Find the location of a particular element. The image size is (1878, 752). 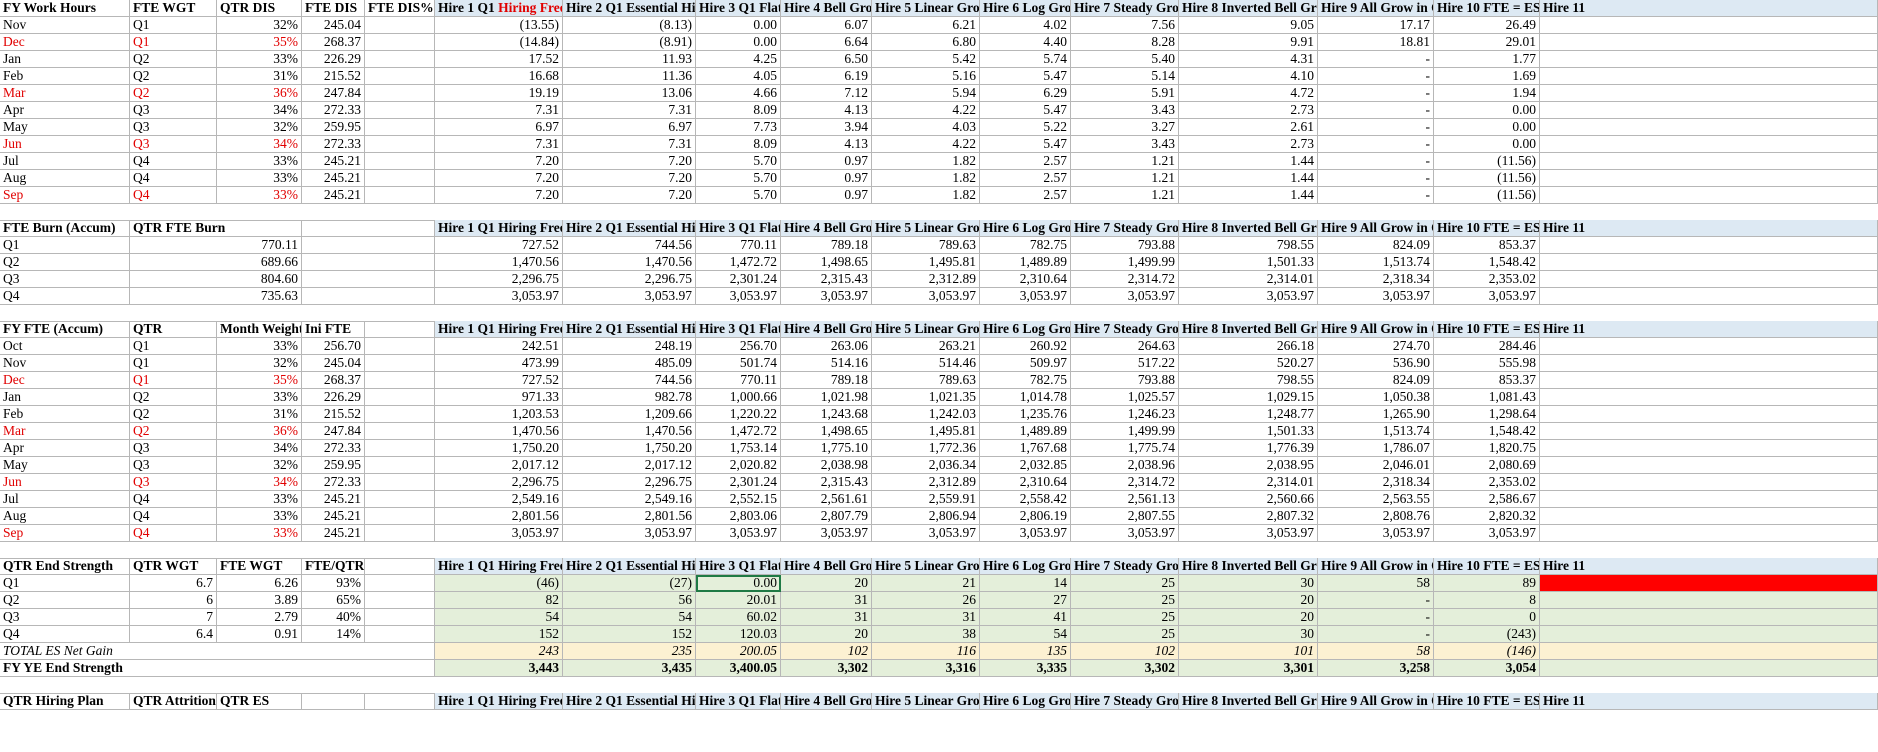

value-cell: 1,767.68 is located at coordinates (1025, 448).